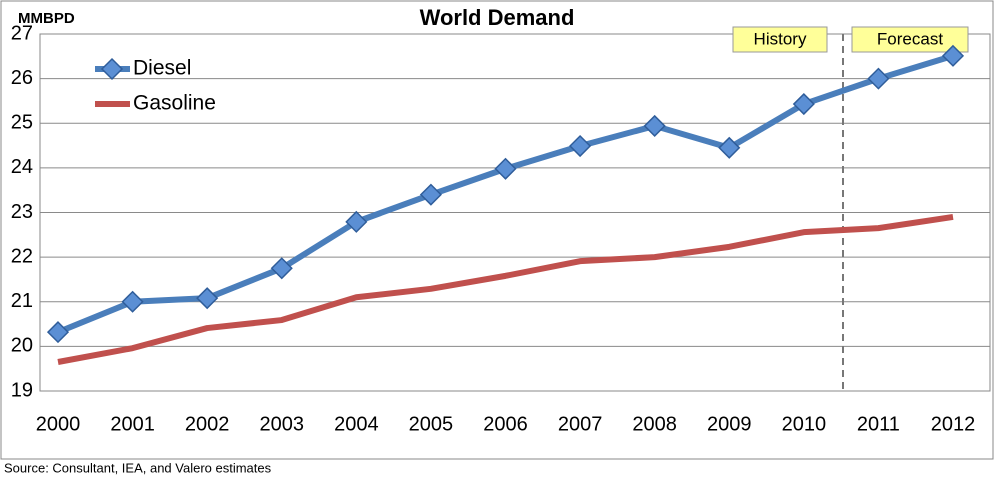  I want to click on y-tick-label: 24, so click(22, 167).